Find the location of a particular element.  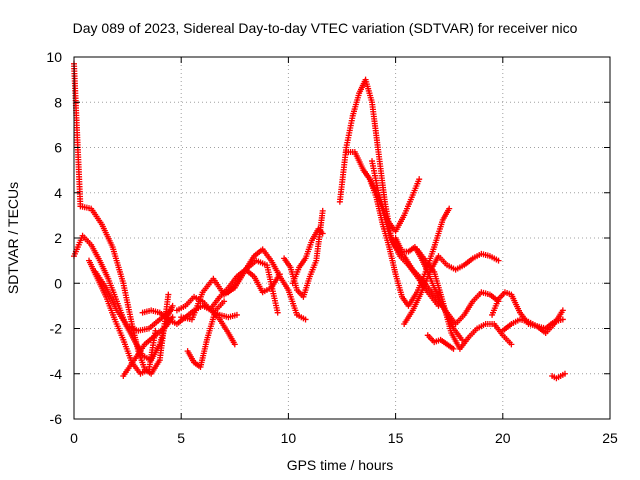

series-track-t is located at coordinates (464, 299).